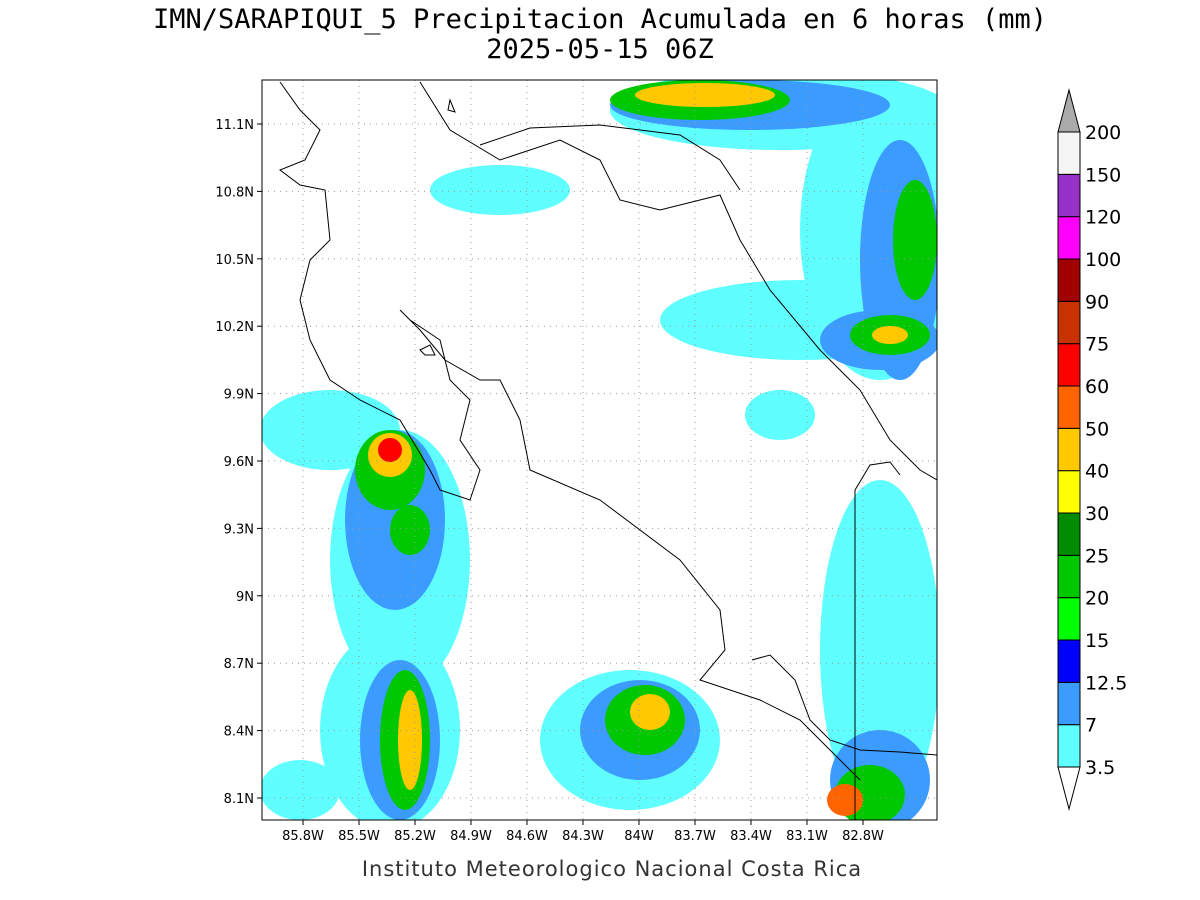  Describe the element at coordinates (234, 192) in the screenshot. I see `lat-label: 10.8N` at that location.